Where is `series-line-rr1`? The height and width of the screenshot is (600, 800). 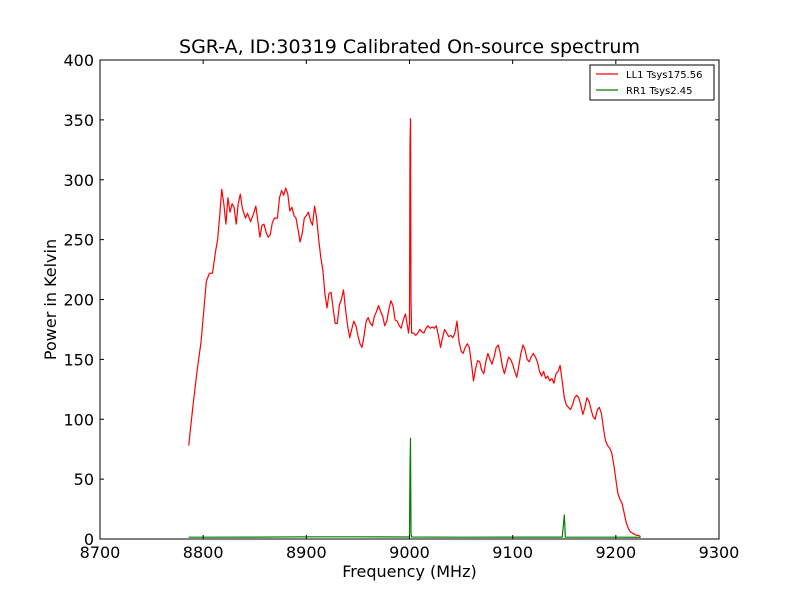
series-line-rr1 is located at coordinates (414, 487).